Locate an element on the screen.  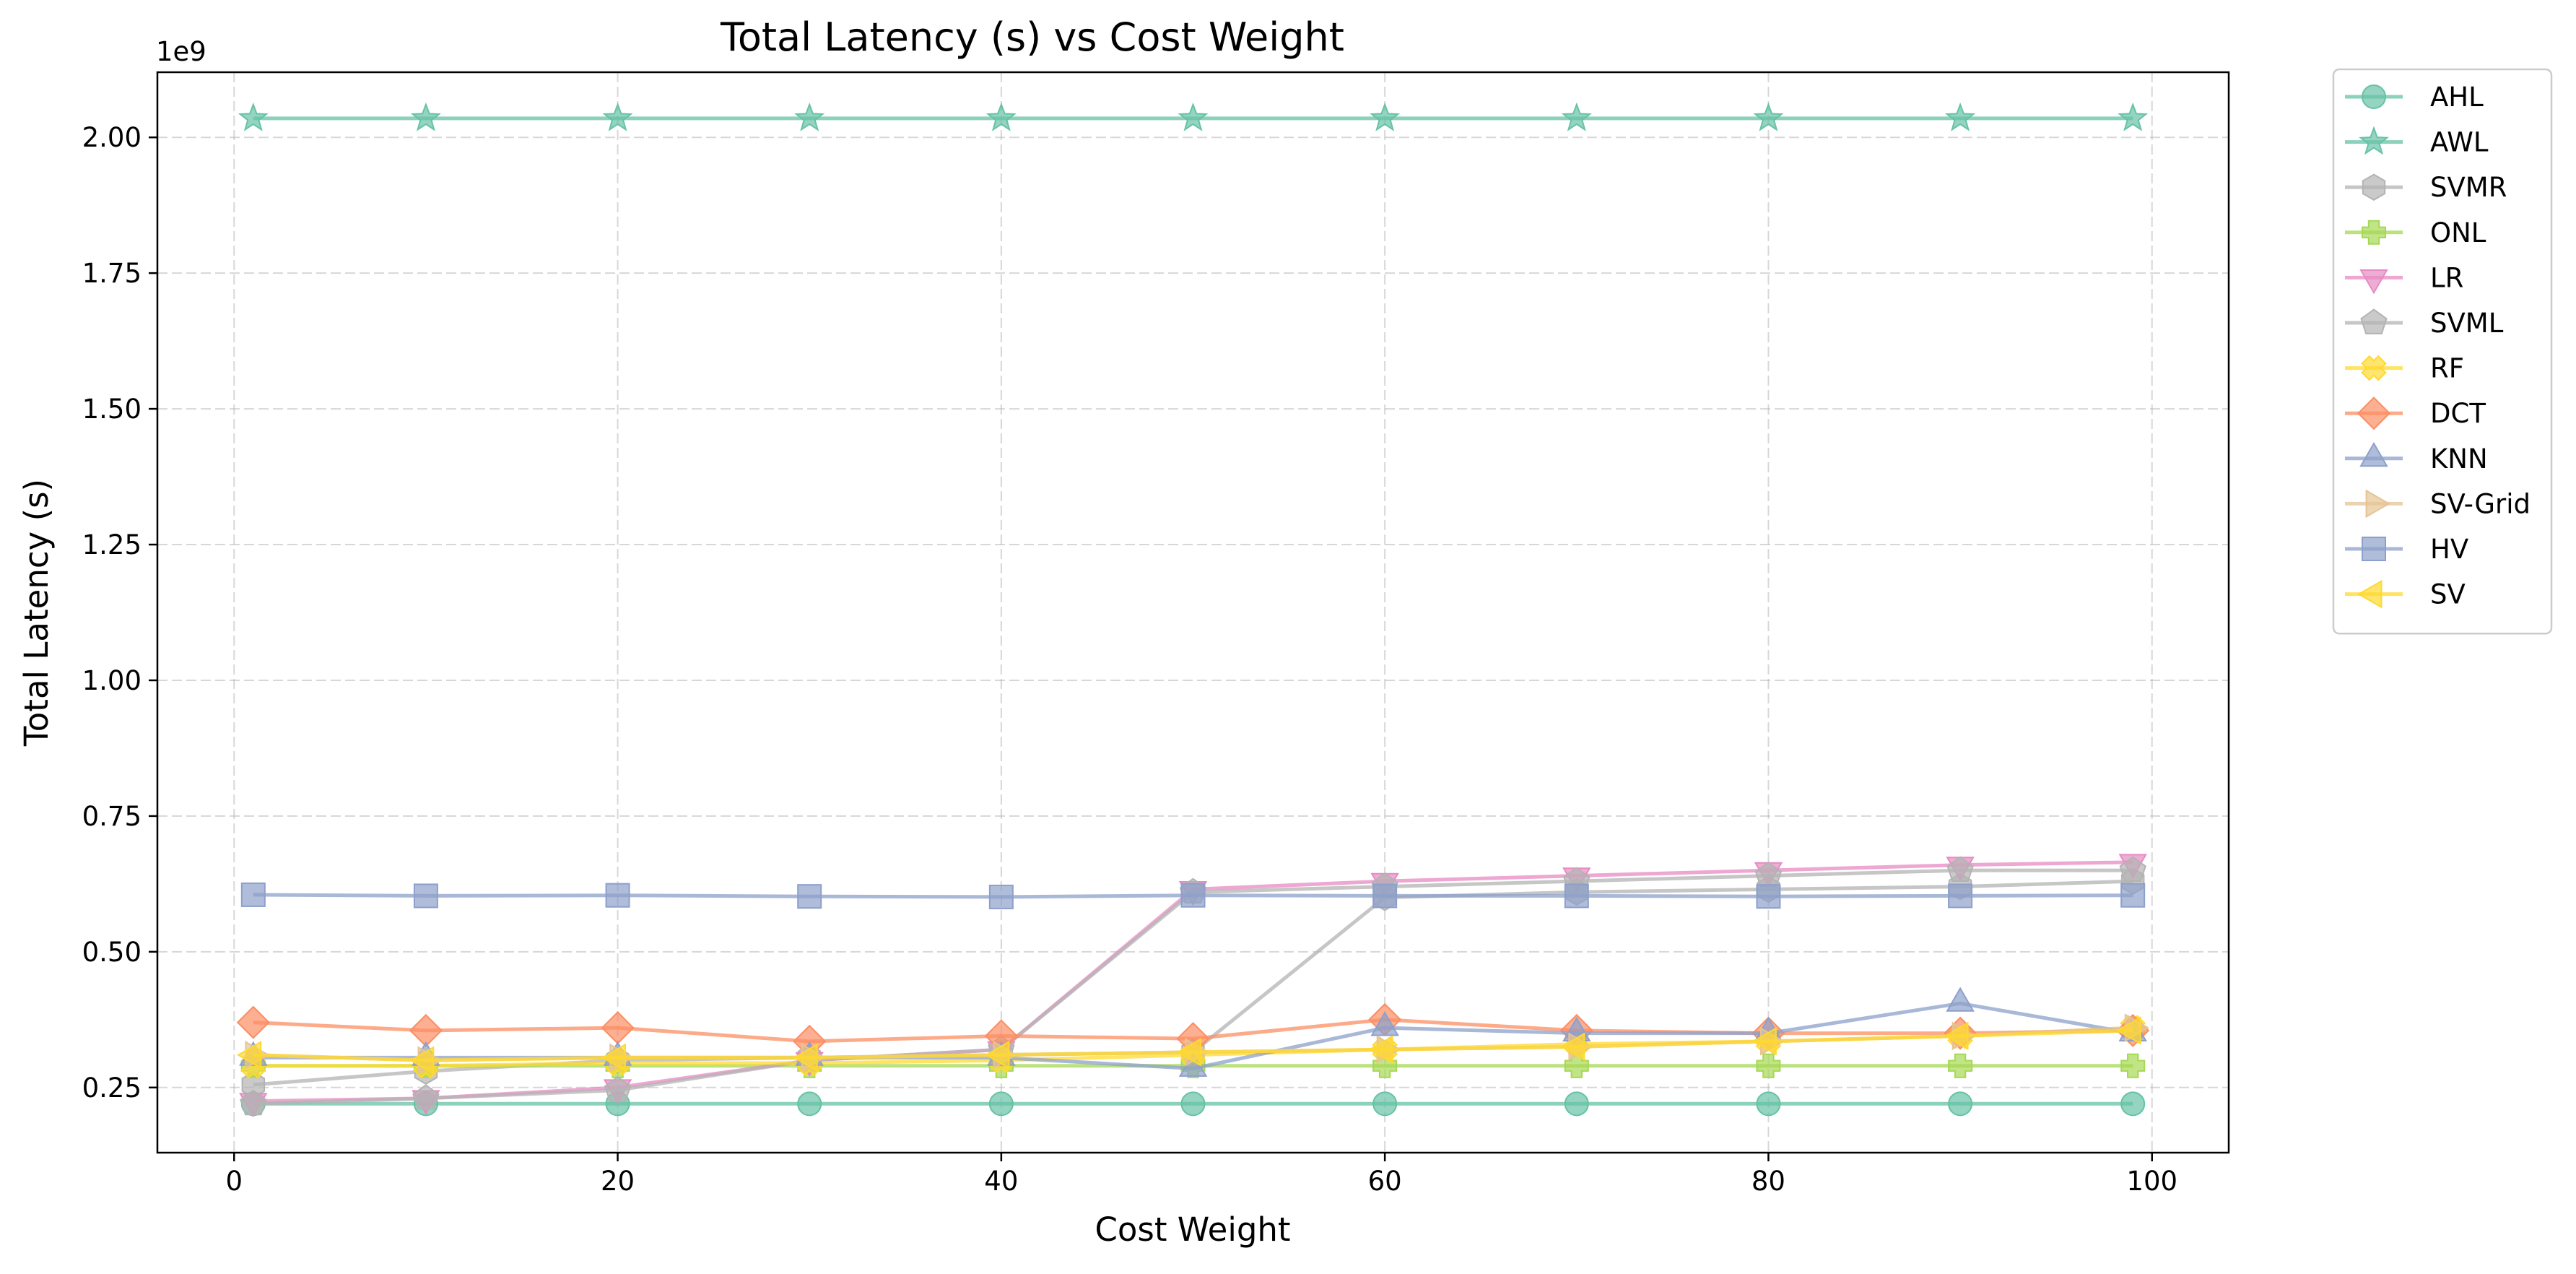
legend-label-ahl: AHL is located at coordinates (2457, 97).